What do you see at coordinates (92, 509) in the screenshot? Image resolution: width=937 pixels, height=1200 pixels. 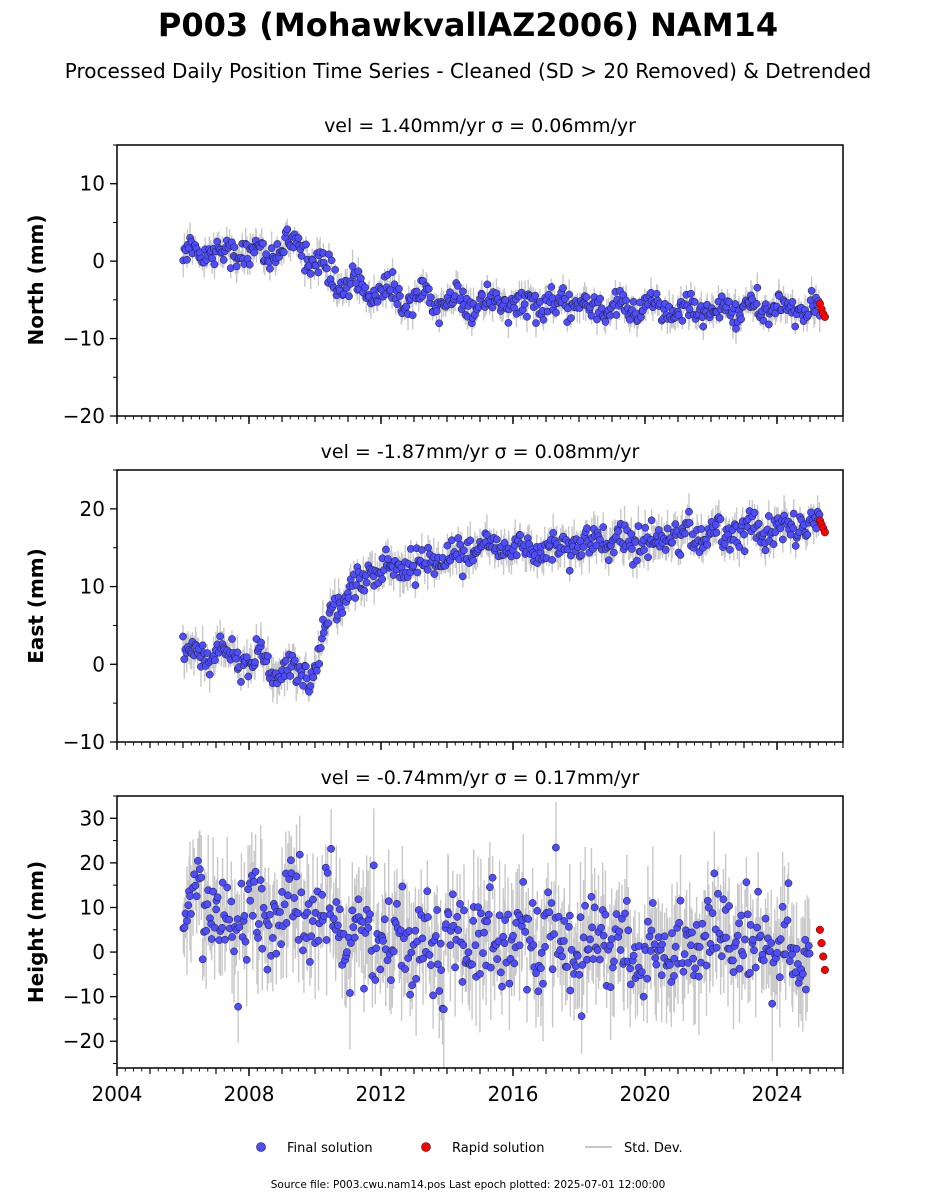 I see `y-tick-label-east: 20` at bounding box center [92, 509].